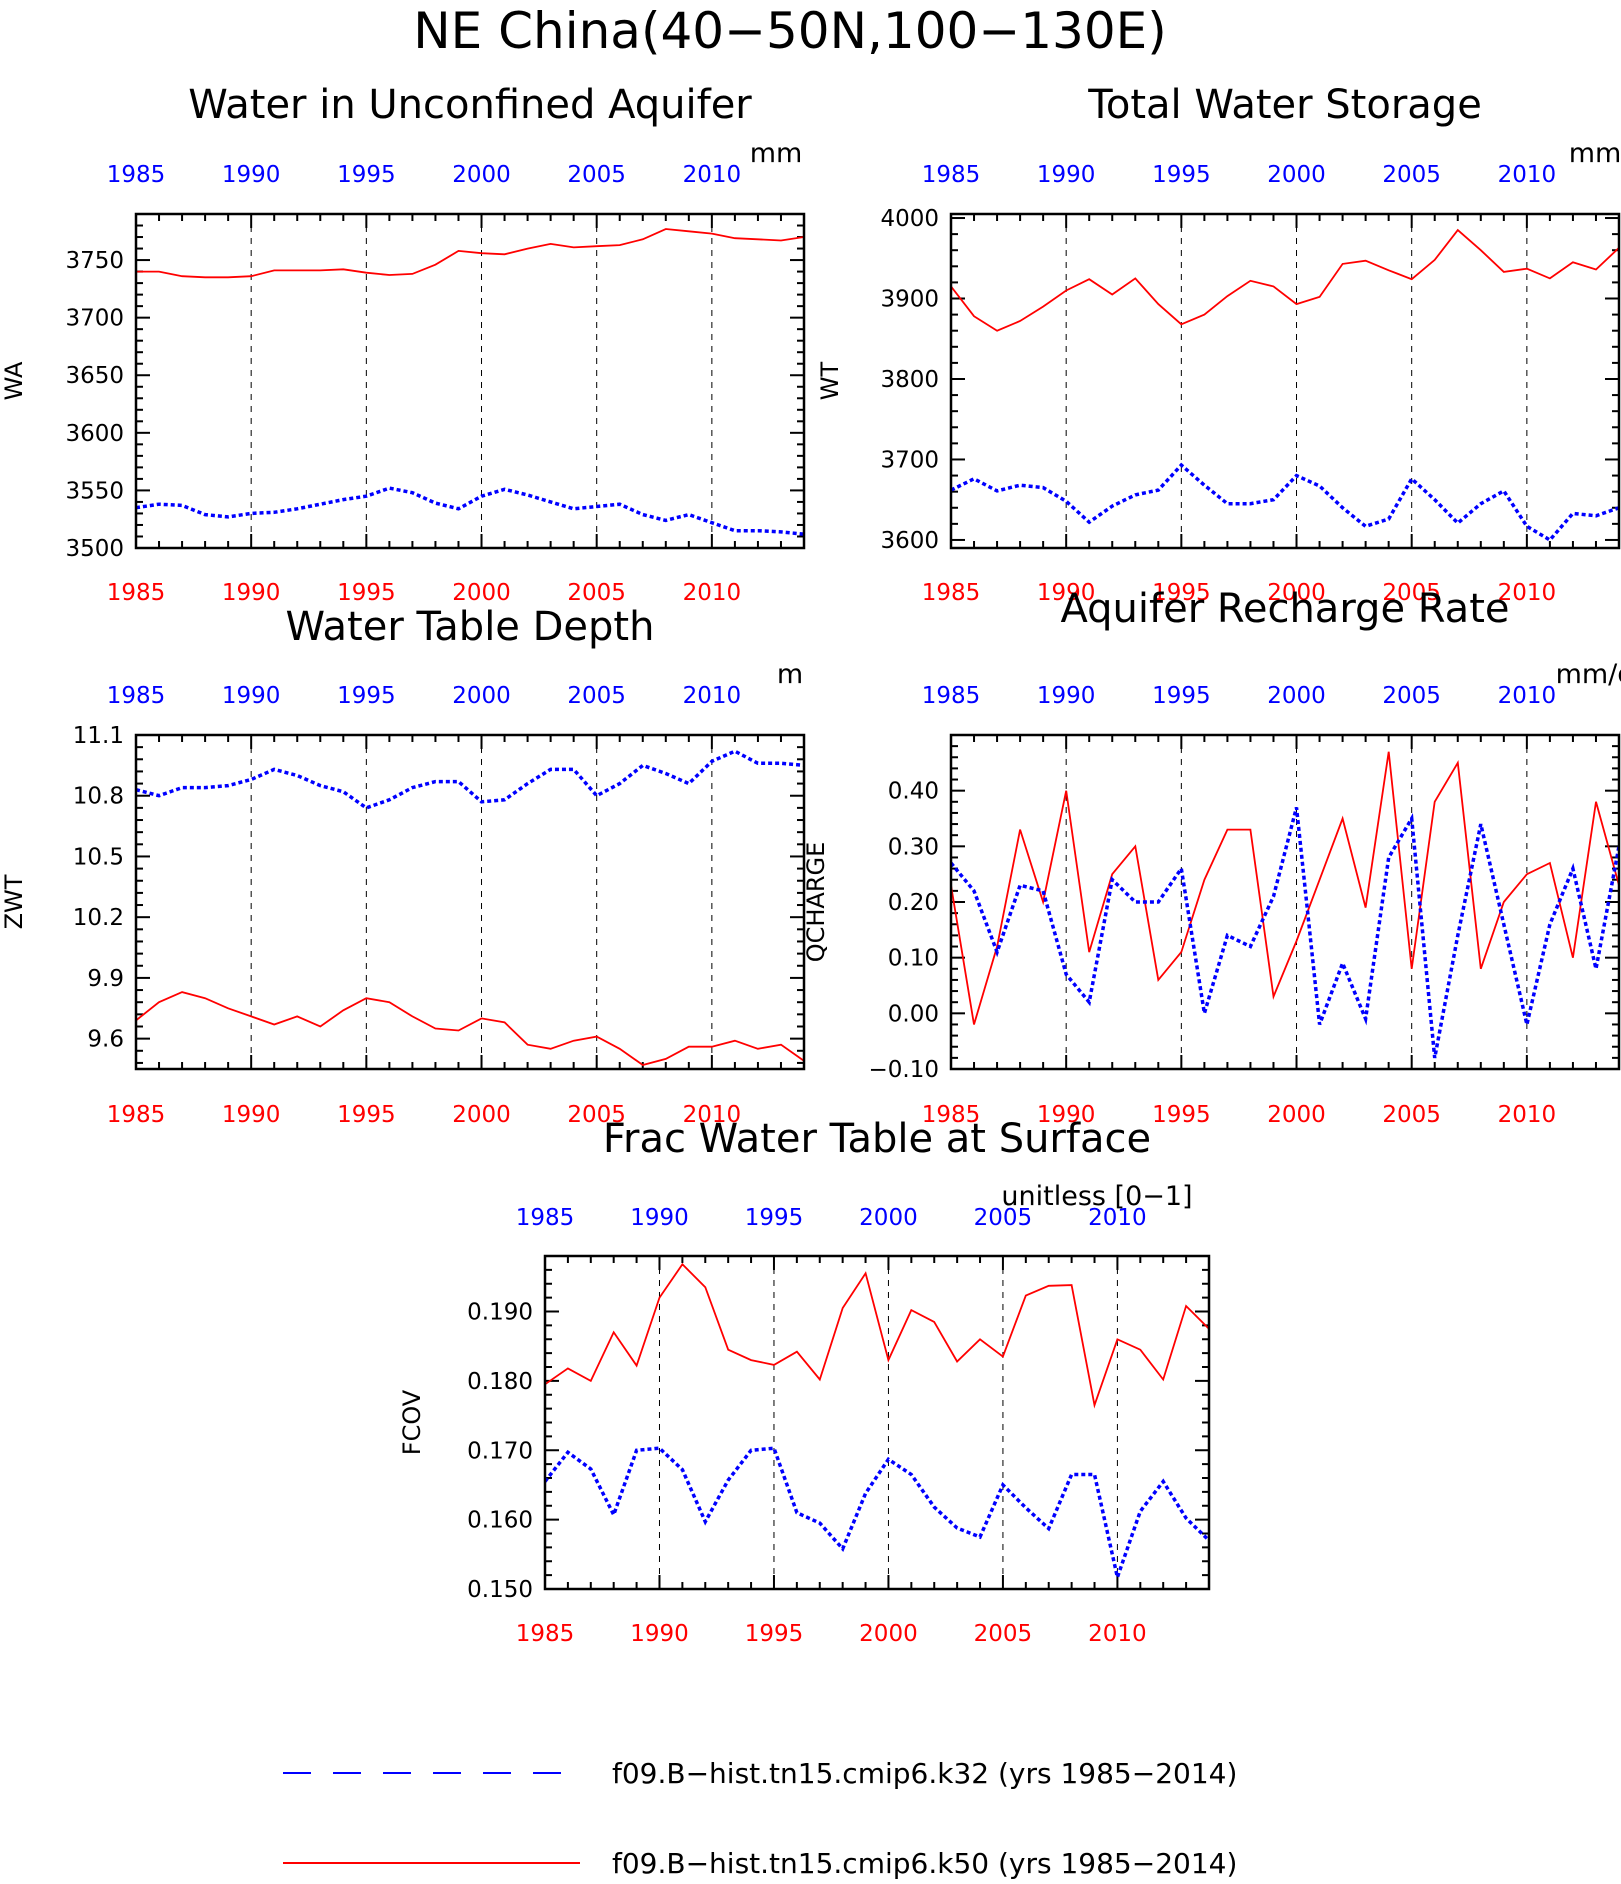  What do you see at coordinates (816, 902) in the screenshot?
I see `y-axis-label: QCHARGE` at bounding box center [816, 902].